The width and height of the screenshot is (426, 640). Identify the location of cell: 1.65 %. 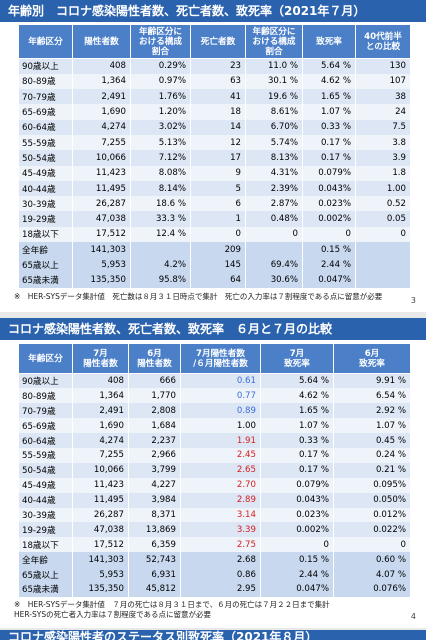
(329, 97).